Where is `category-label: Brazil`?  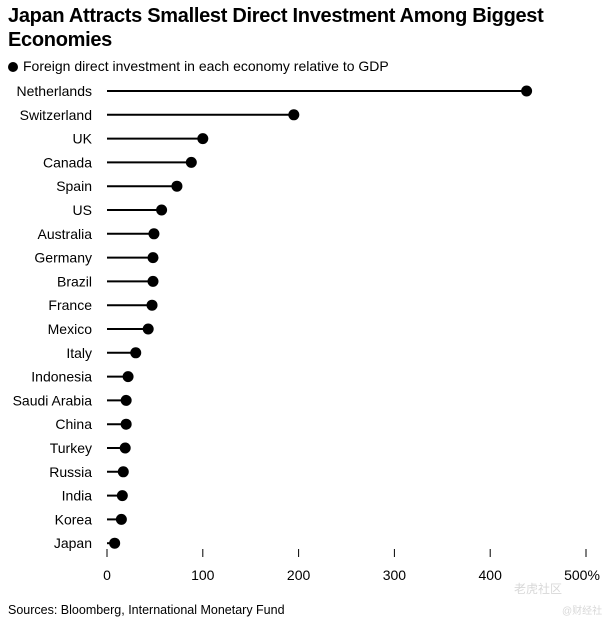
category-label: Brazil is located at coordinates (74, 281).